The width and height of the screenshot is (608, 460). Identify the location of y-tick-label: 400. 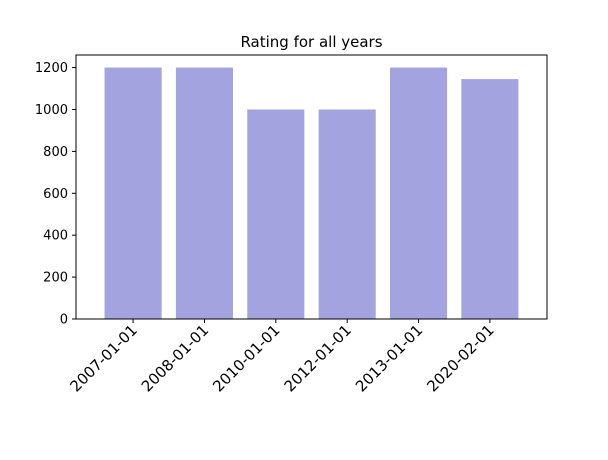
(55, 236).